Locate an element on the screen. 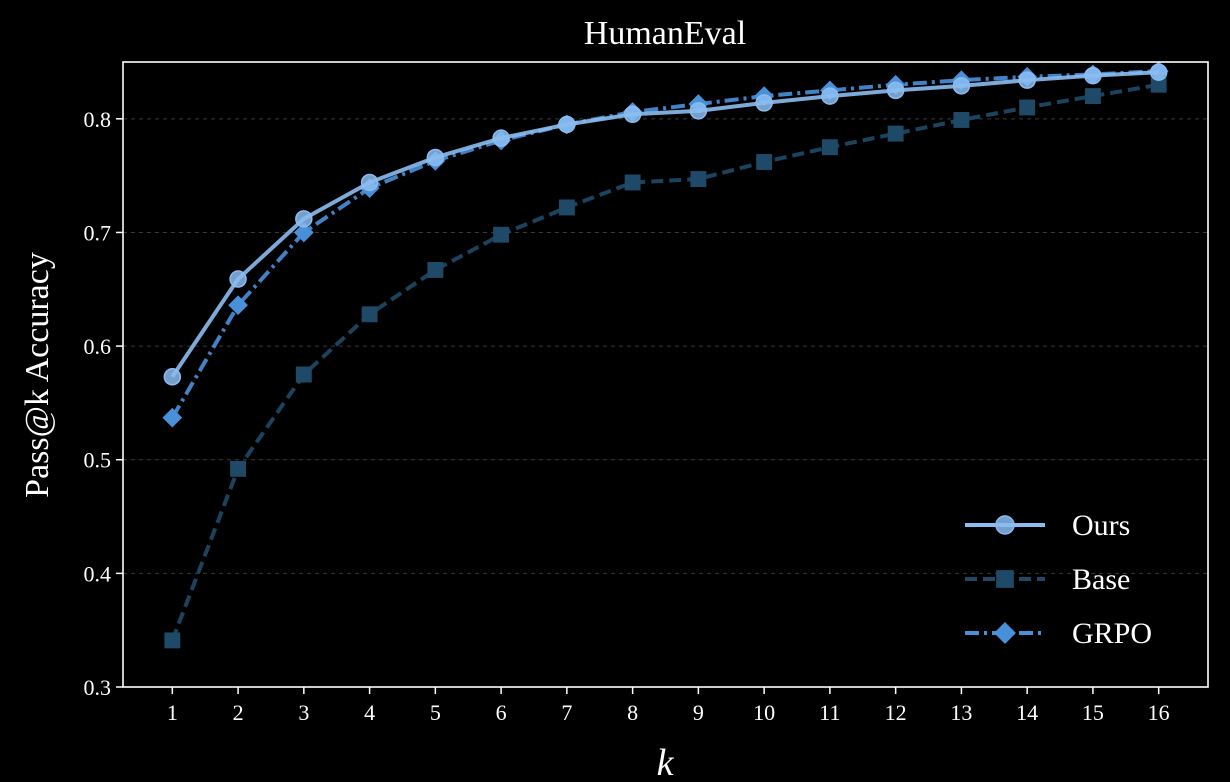  x-tick-label: 8 is located at coordinates (632, 712).